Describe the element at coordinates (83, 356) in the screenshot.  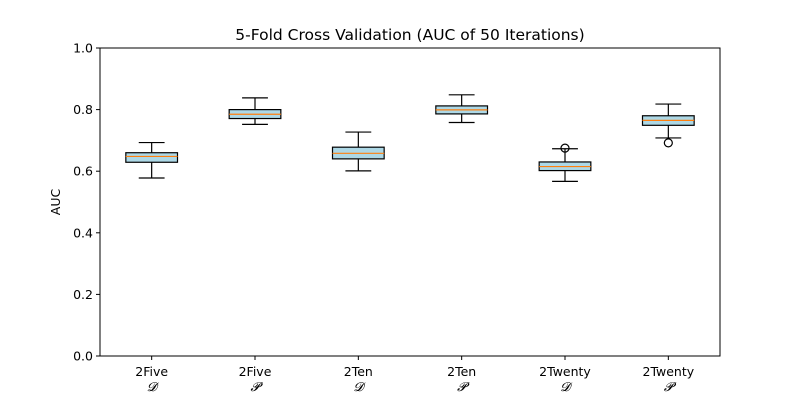
I see `y-tick-label: 0.0` at that location.